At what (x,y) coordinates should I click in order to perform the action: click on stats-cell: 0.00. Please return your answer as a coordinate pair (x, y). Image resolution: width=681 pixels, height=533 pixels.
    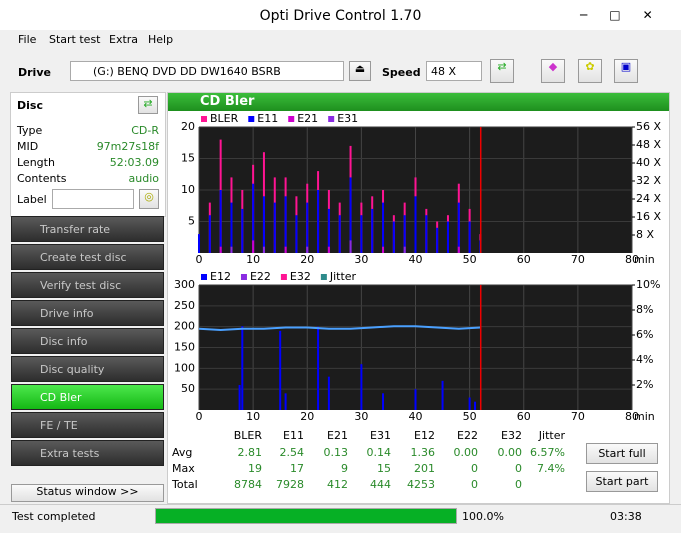
    Looking at the image, I should click on (466, 452).